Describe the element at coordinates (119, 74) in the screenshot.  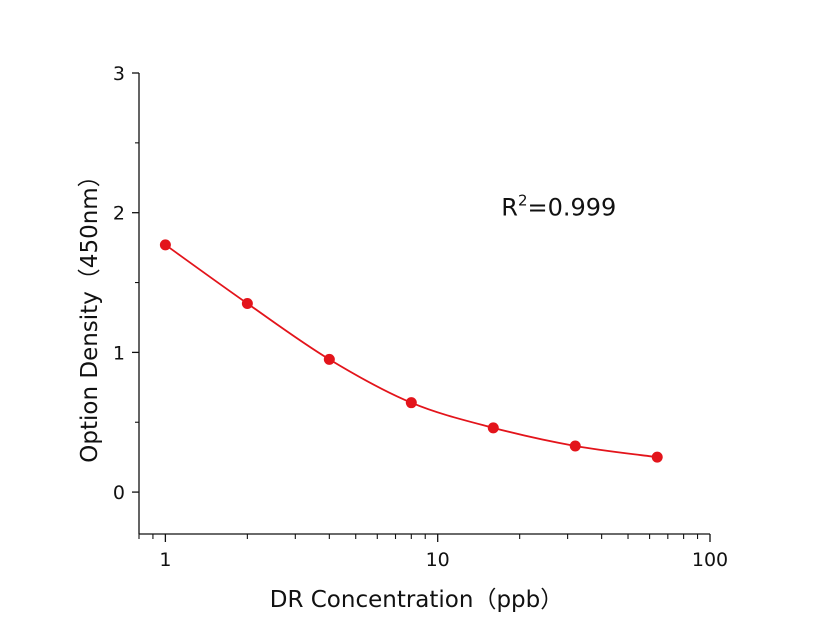
I see `y-tick-label: 3` at that location.